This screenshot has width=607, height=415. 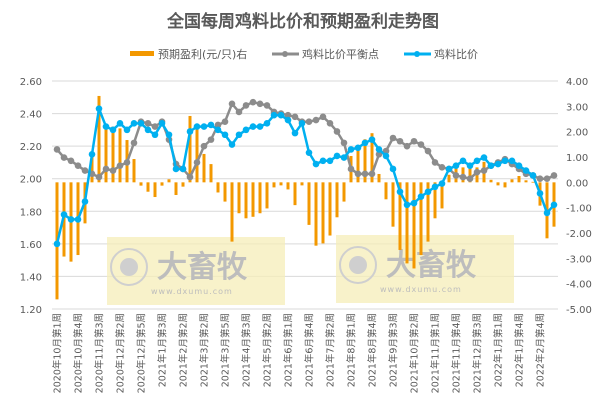 I want to click on watermark-logo-icon, so click(x=358, y=265).